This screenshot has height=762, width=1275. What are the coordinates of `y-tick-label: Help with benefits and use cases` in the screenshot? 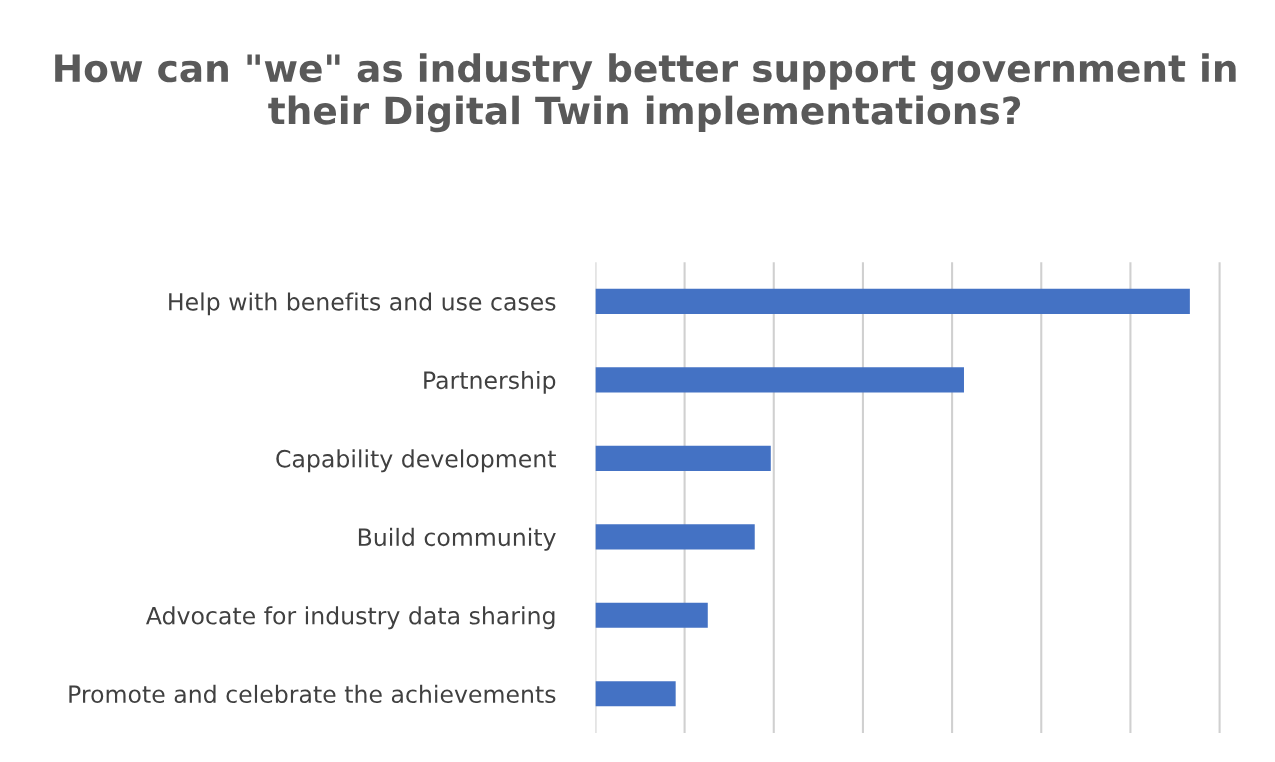 It's located at (362, 304).